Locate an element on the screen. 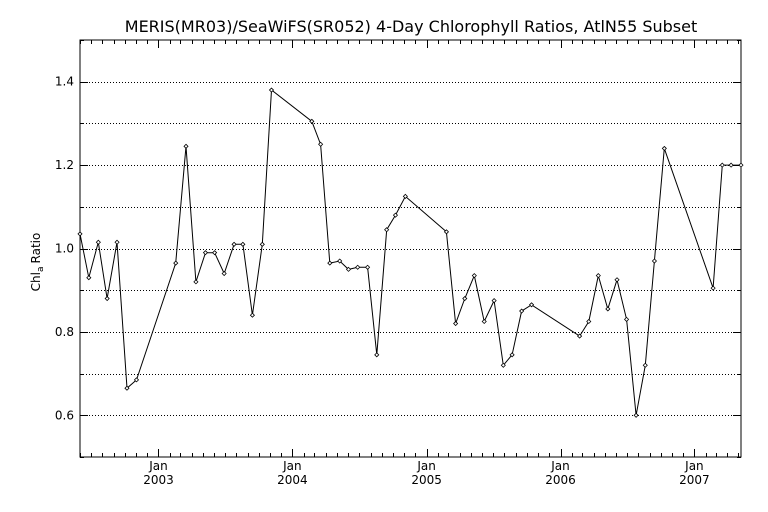  x-tick-label-year: 2004 is located at coordinates (292, 480).